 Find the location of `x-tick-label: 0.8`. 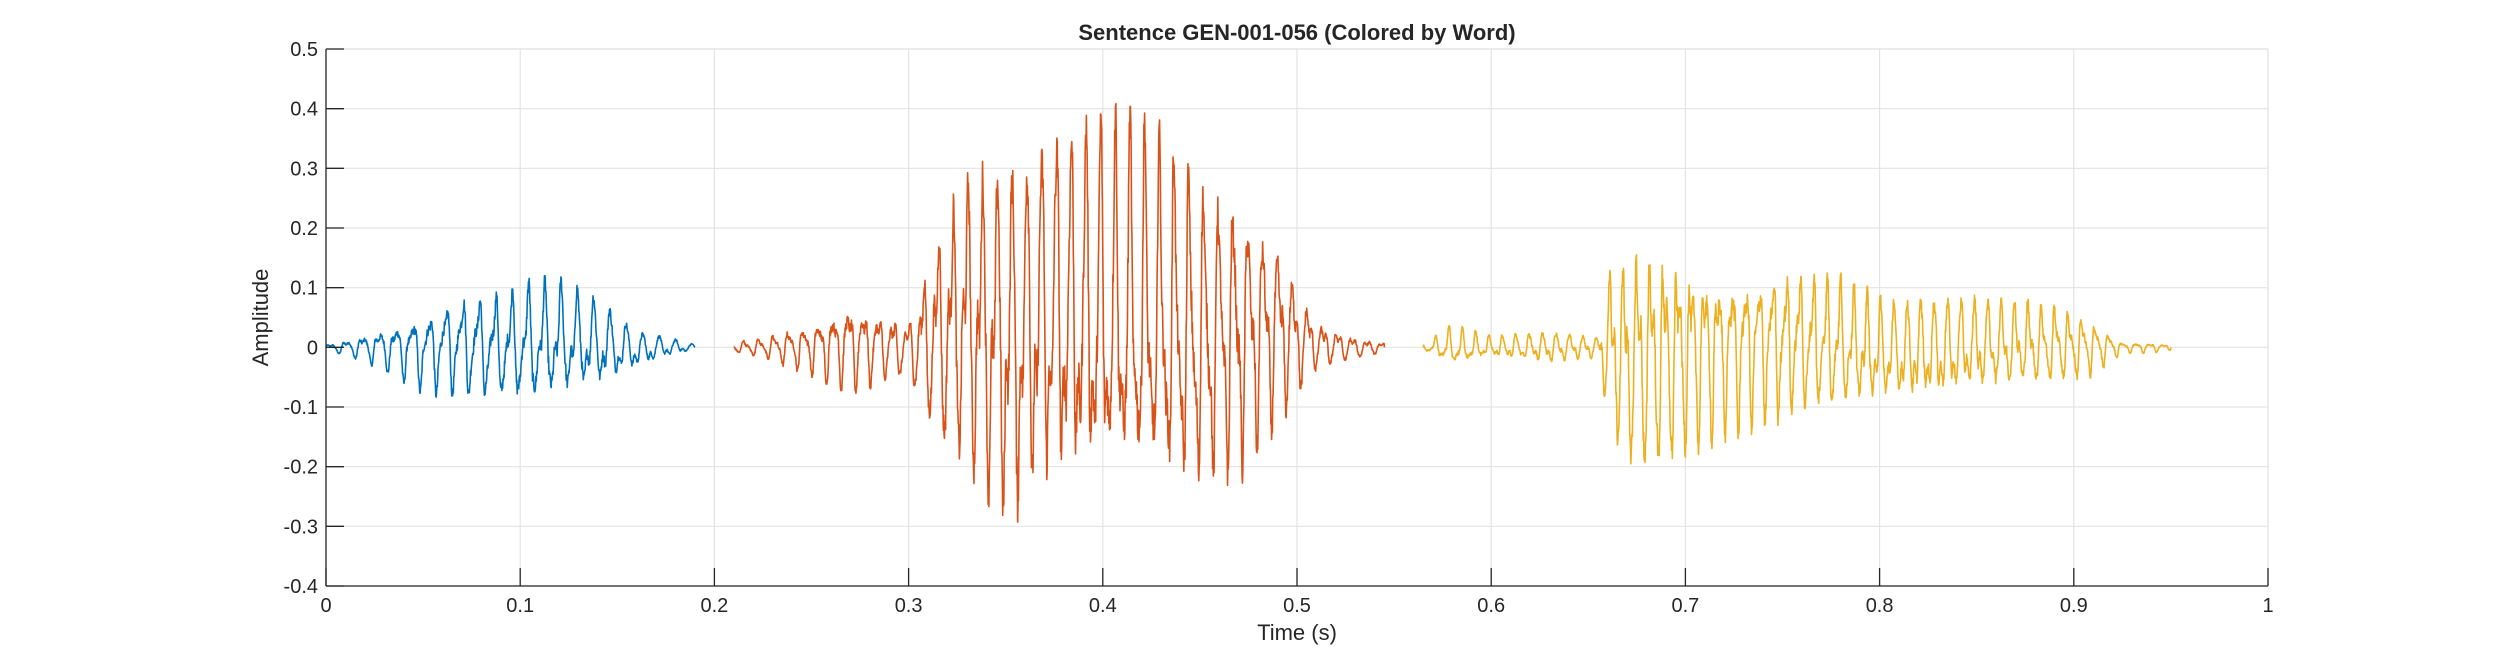

x-tick-label: 0.8 is located at coordinates (1880, 606).